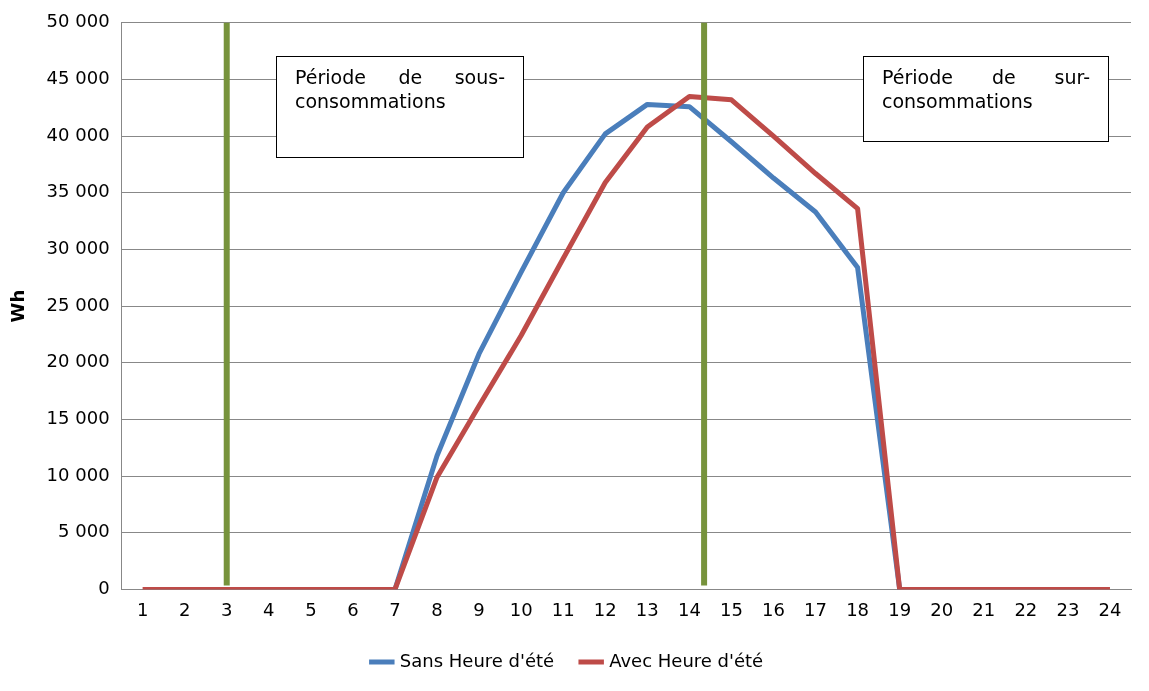  What do you see at coordinates (605, 609) in the screenshot?
I see `x-tick-label: 12` at bounding box center [605, 609].